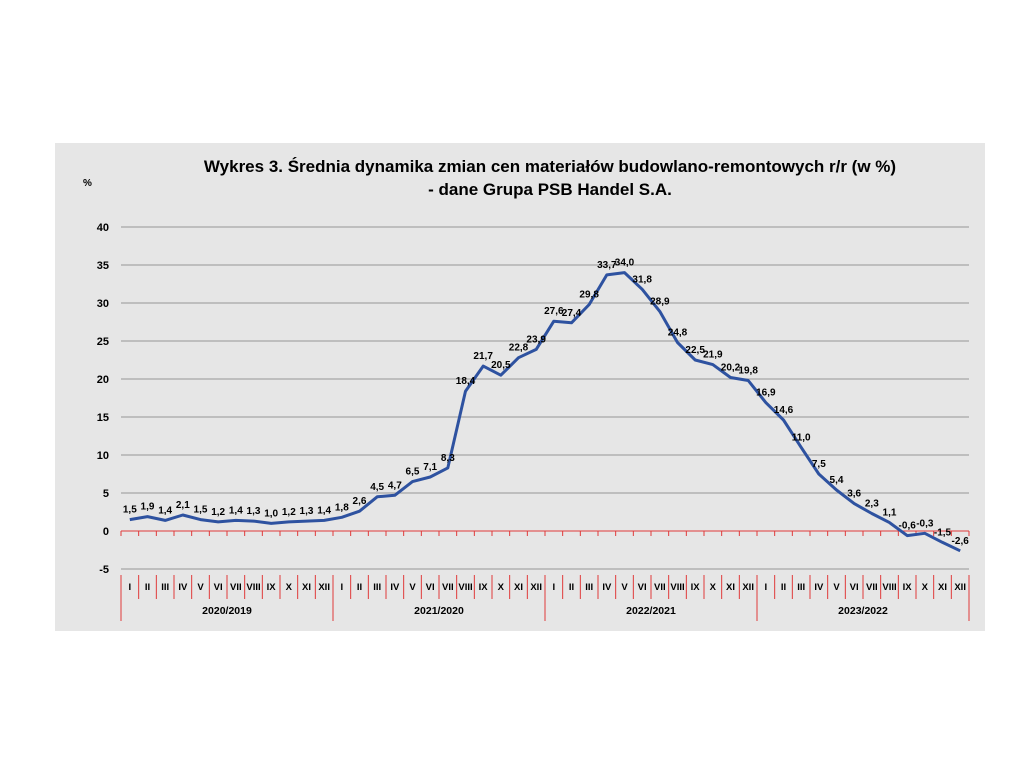  Describe the element at coordinates (342, 507) in the screenshot. I see `data-label: 1,8` at that location.